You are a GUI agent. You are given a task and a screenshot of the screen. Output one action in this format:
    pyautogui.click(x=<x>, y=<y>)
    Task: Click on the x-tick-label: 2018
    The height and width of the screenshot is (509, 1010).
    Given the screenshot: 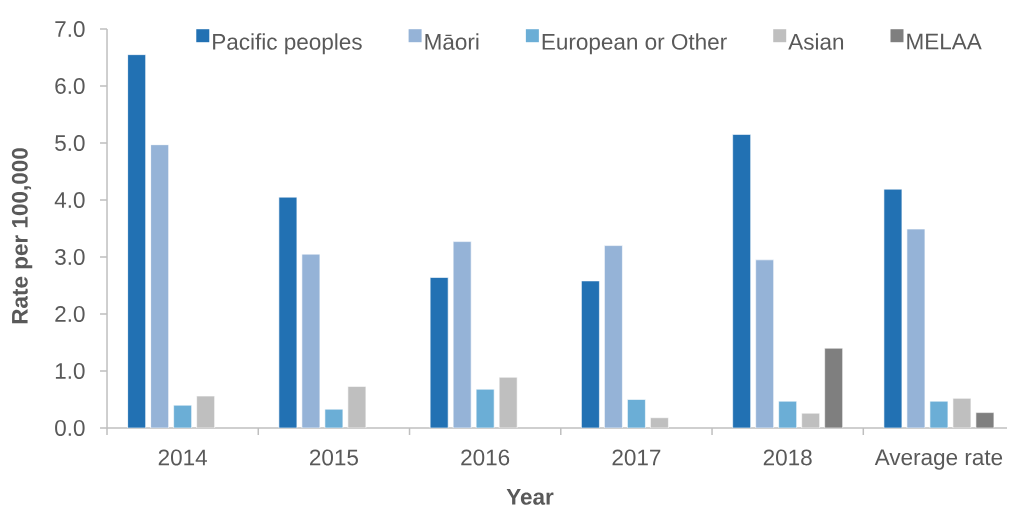 What is the action you would take?
    pyautogui.click(x=787, y=457)
    